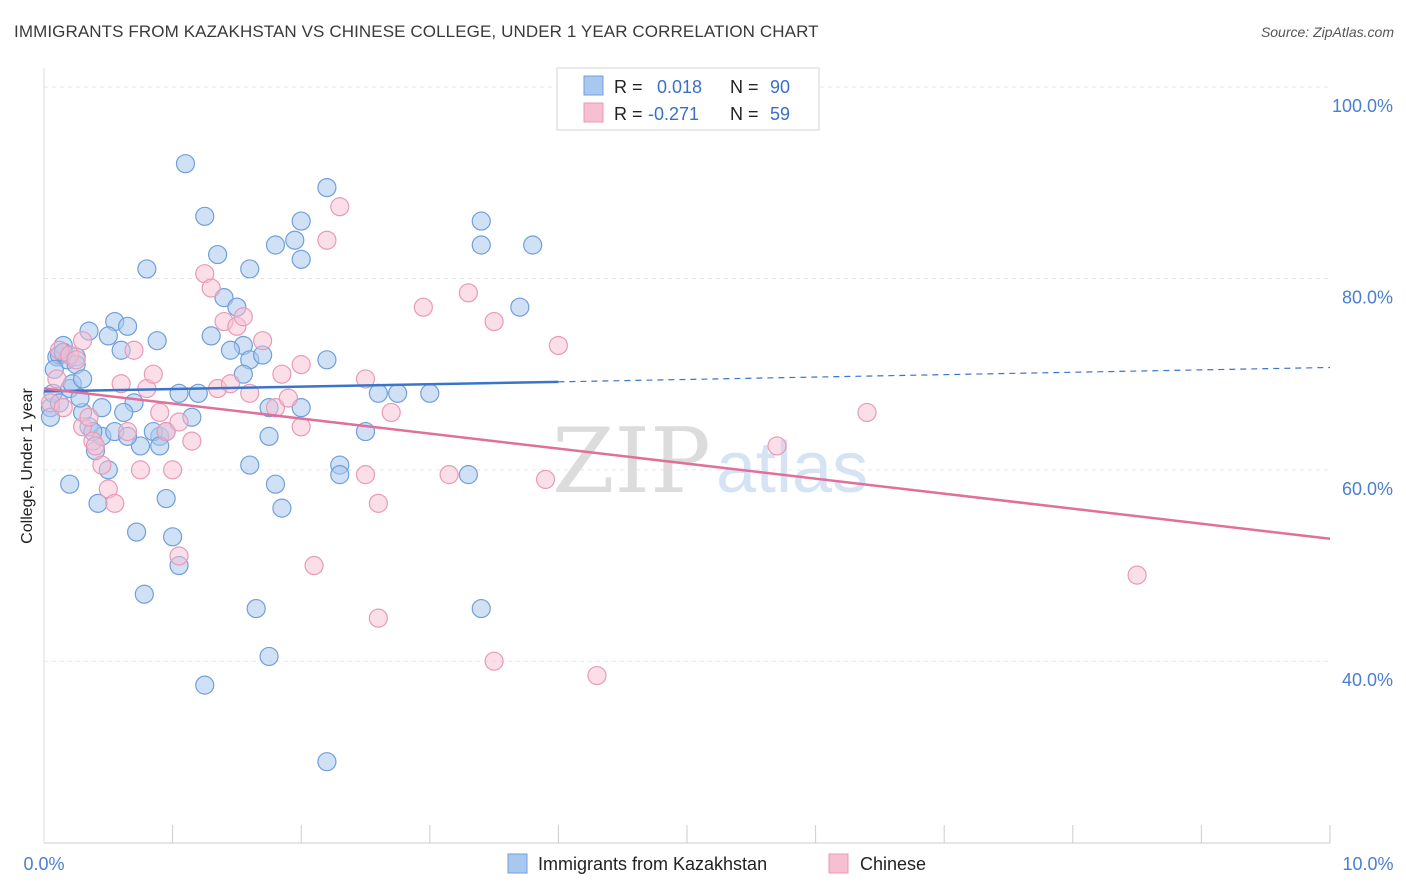 This screenshot has width=1406, height=892. Describe the element at coordinates (1367, 489) in the screenshot. I see `y-tick-label-60: 60.0%` at that location.